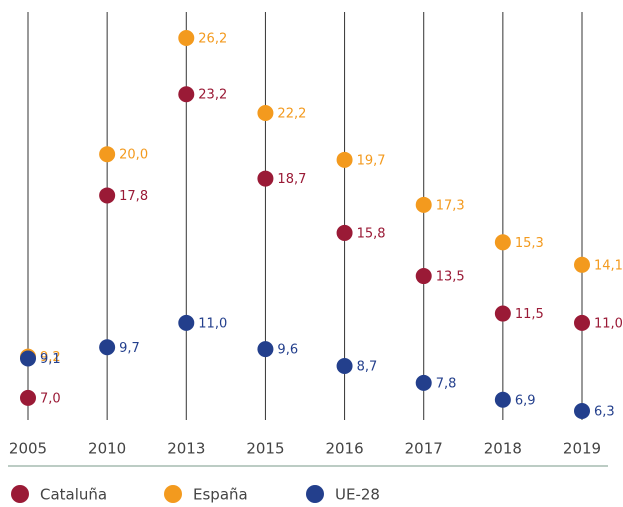  What do you see at coordinates (529, 243) in the screenshot?
I see `value-label: 15,3` at bounding box center [529, 243].